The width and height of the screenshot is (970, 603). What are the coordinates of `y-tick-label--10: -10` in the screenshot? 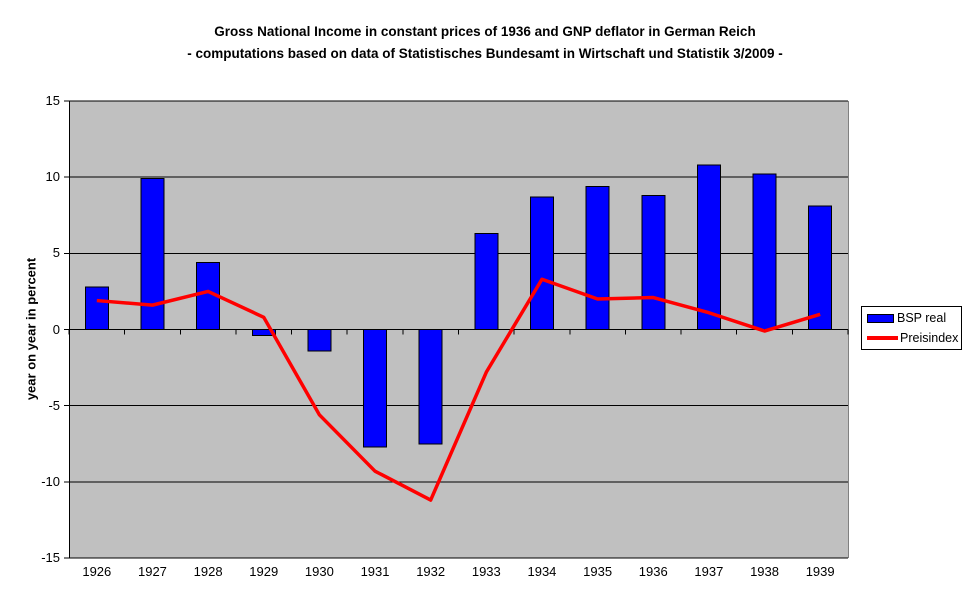 It's located at (50, 481).